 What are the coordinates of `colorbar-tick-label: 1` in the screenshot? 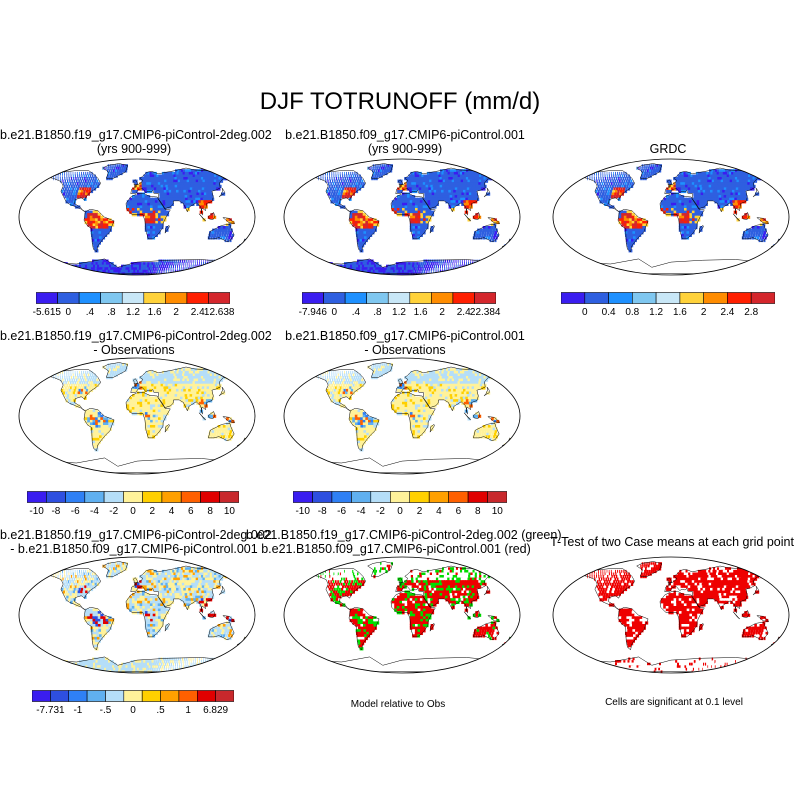 It's located at (188, 710).